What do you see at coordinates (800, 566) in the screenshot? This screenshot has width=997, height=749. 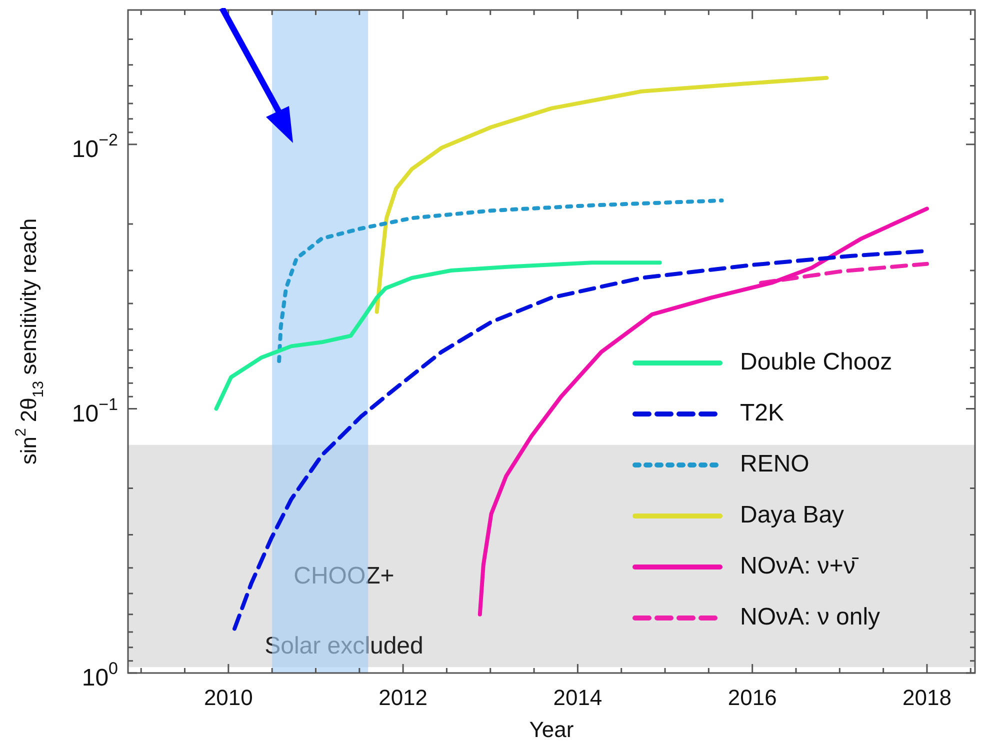 I see `legend-label: NOνA: ν+ν̄` at bounding box center [800, 566].